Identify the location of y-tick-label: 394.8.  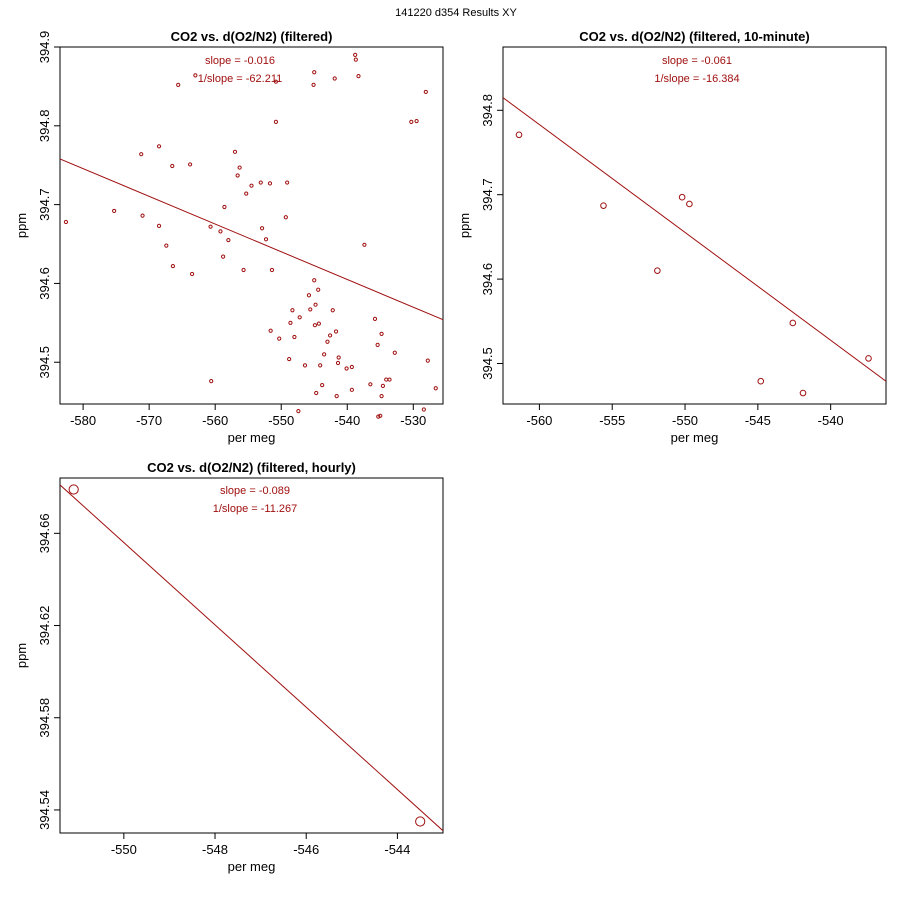
(487, 110).